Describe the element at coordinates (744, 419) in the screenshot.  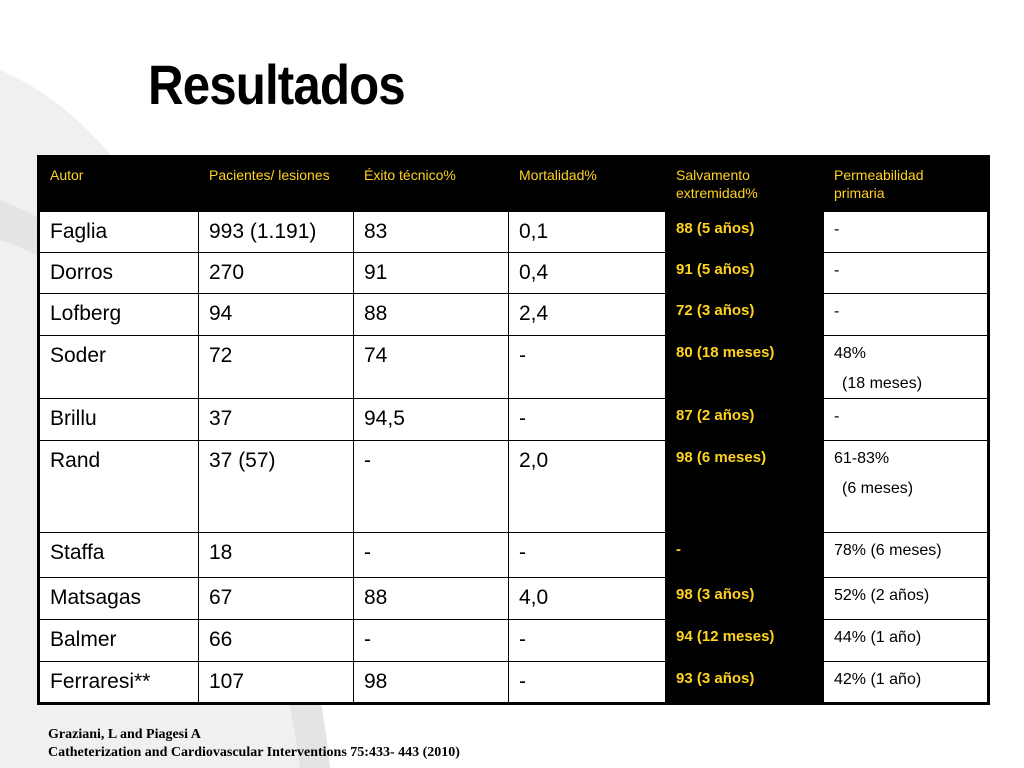
I see `cell-salvamento: 87 (2 años)` at that location.